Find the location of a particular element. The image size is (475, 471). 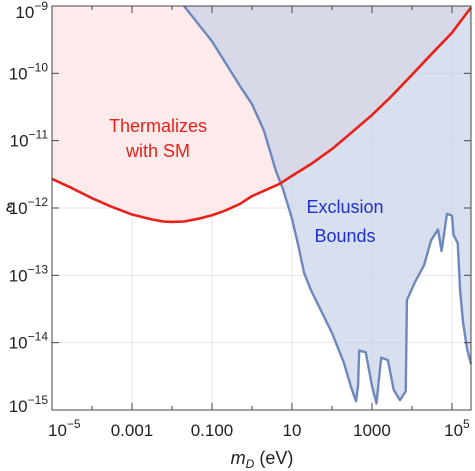

x-tick-label-0: 10⁻⁵ is located at coordinates (64, 428).